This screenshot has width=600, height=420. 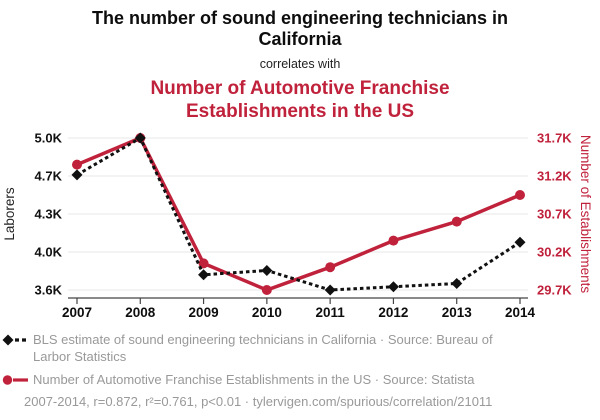 I want to click on x-tick-label: 2007, so click(x=77, y=312).